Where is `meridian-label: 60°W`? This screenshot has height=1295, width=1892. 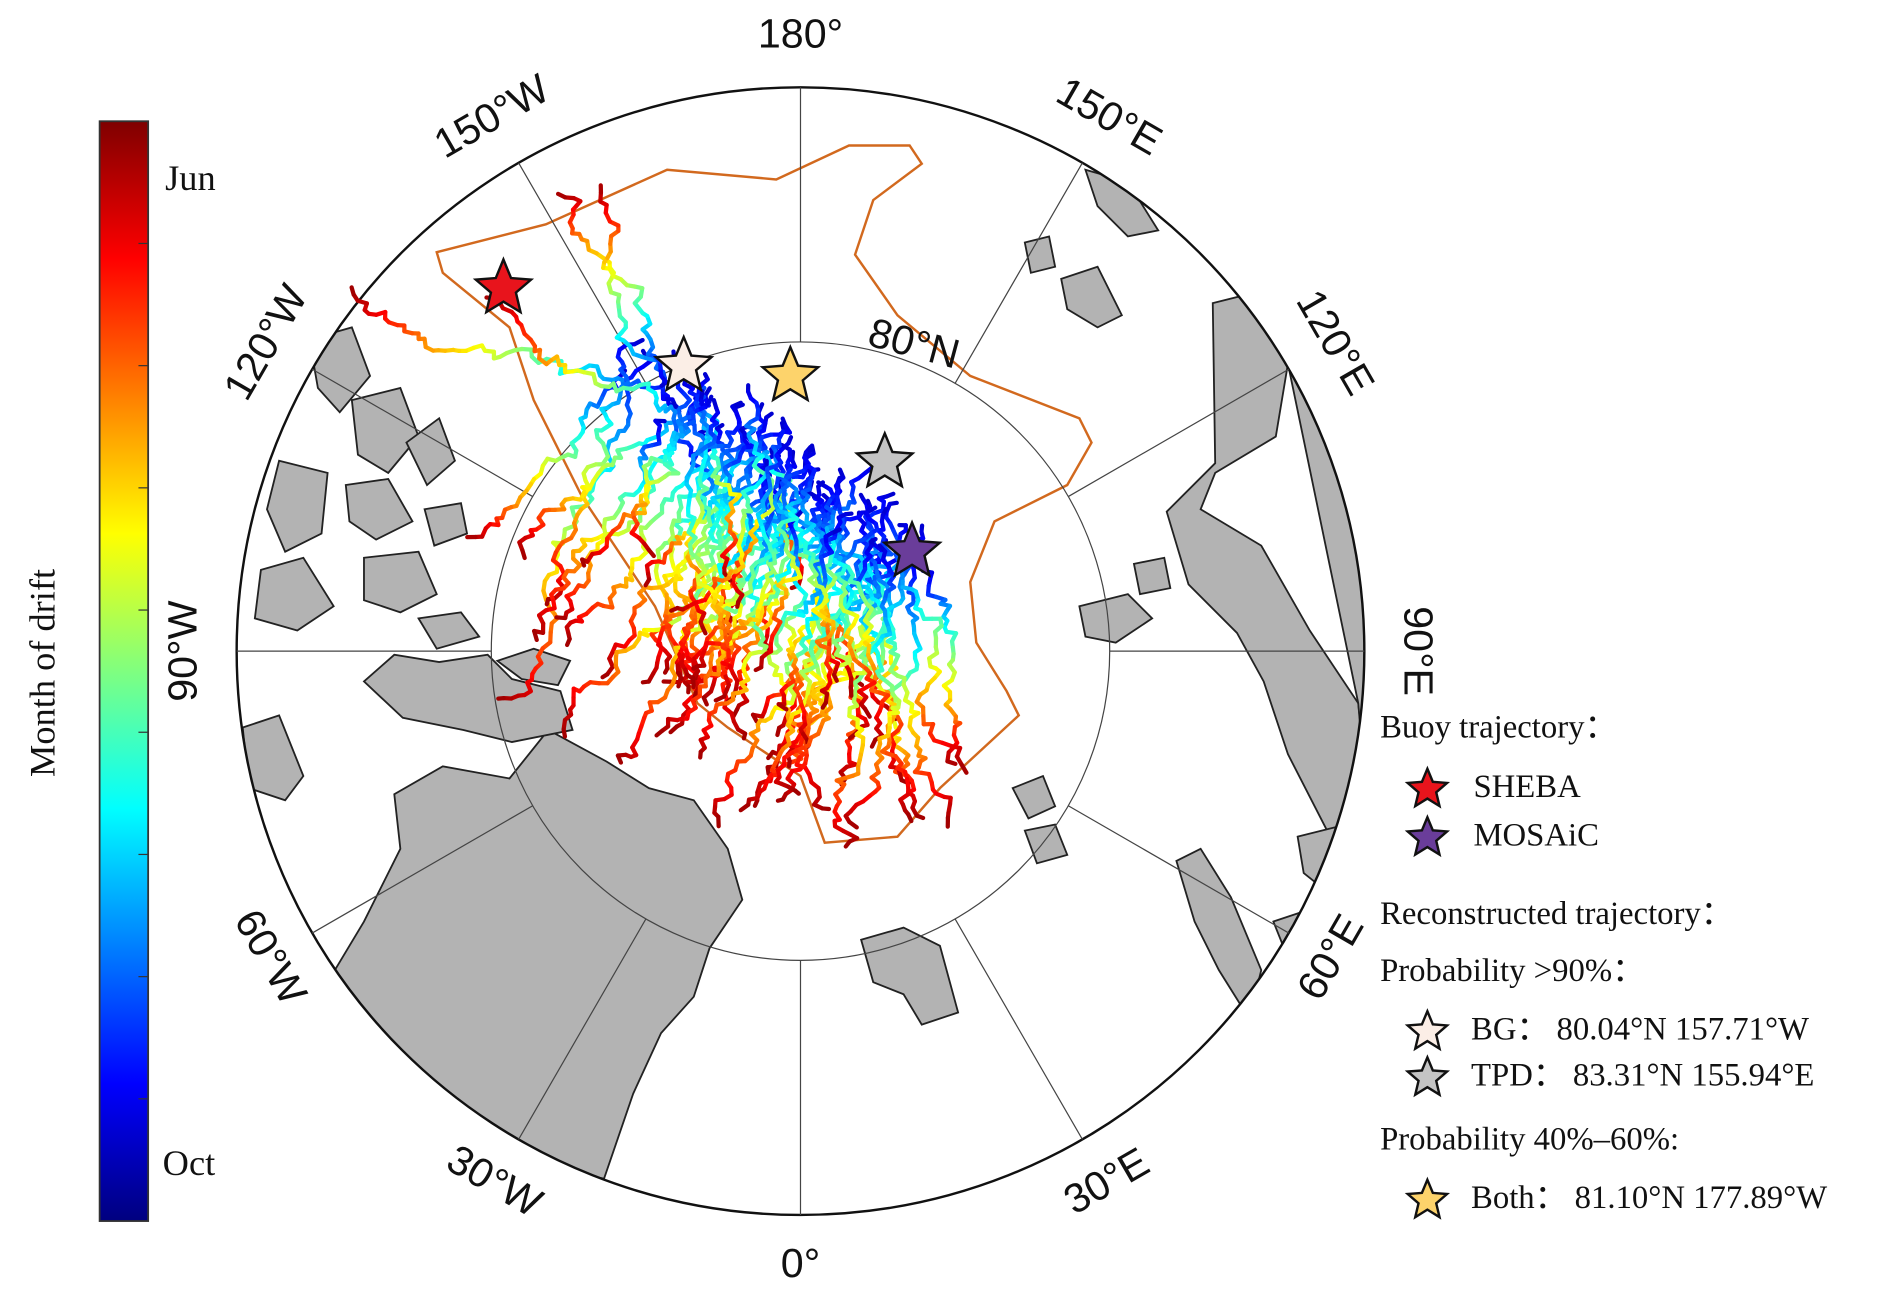 meridian-label: 60°W is located at coordinates (271, 957).